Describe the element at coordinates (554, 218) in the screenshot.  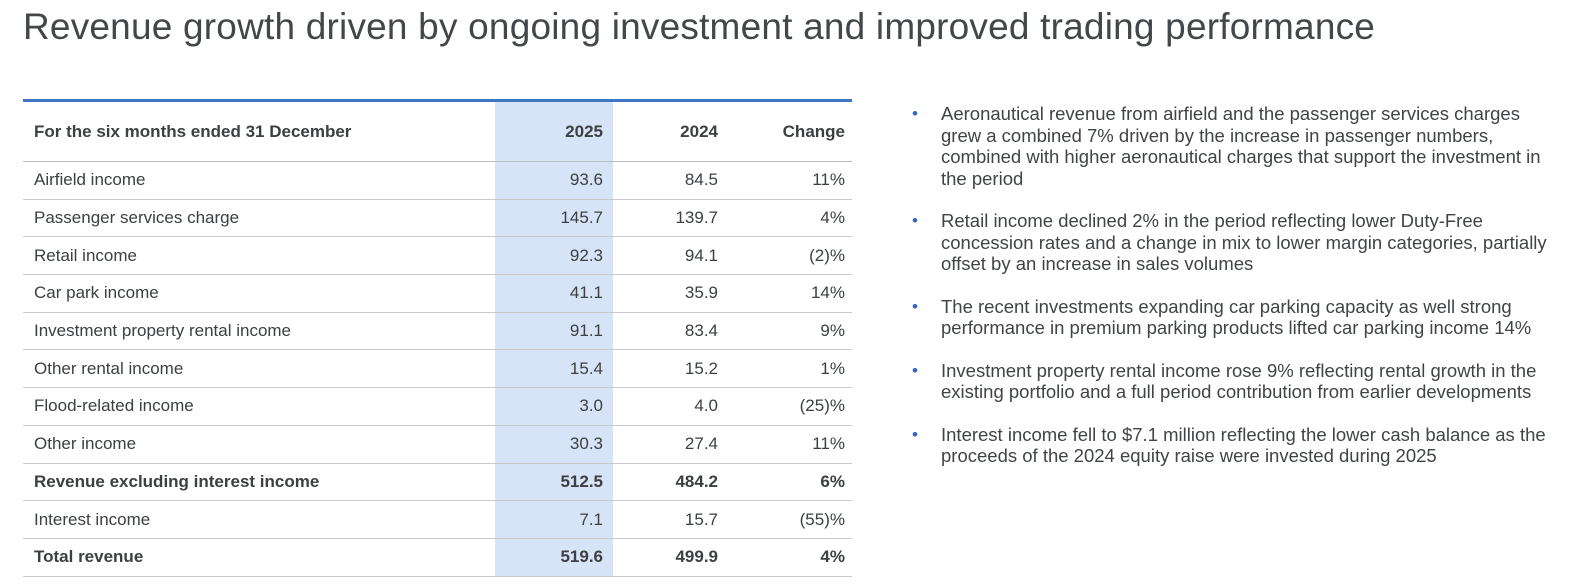
I see `value-2025: 145.7` at that location.